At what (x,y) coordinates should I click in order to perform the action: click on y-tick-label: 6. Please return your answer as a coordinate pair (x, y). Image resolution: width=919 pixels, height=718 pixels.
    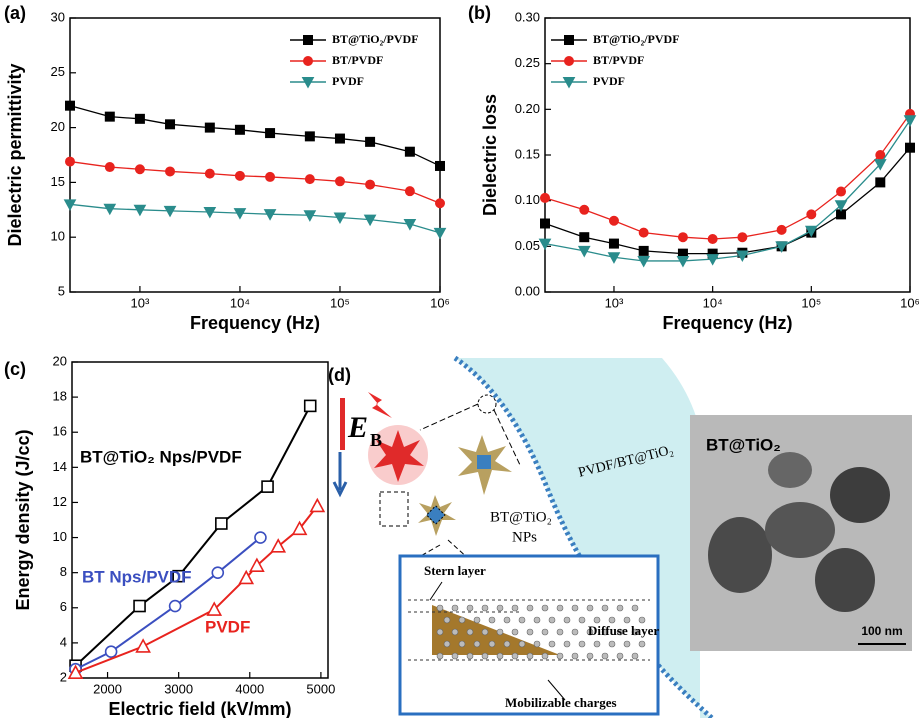
    Looking at the image, I should click on (63, 606).